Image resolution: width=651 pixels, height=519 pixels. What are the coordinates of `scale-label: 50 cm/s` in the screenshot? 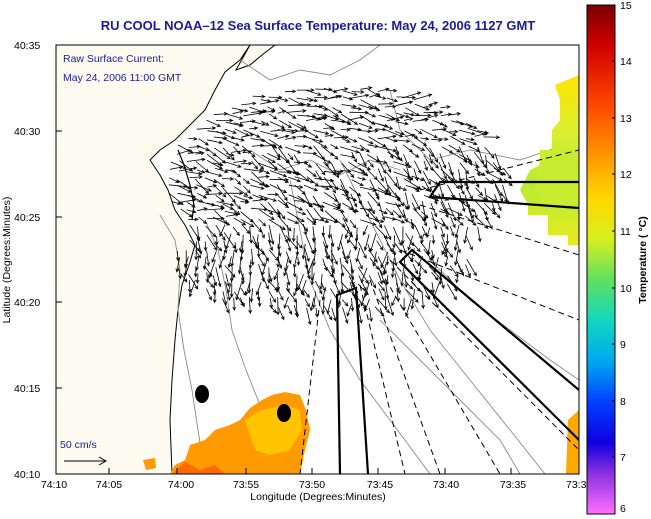 It's located at (78, 445).